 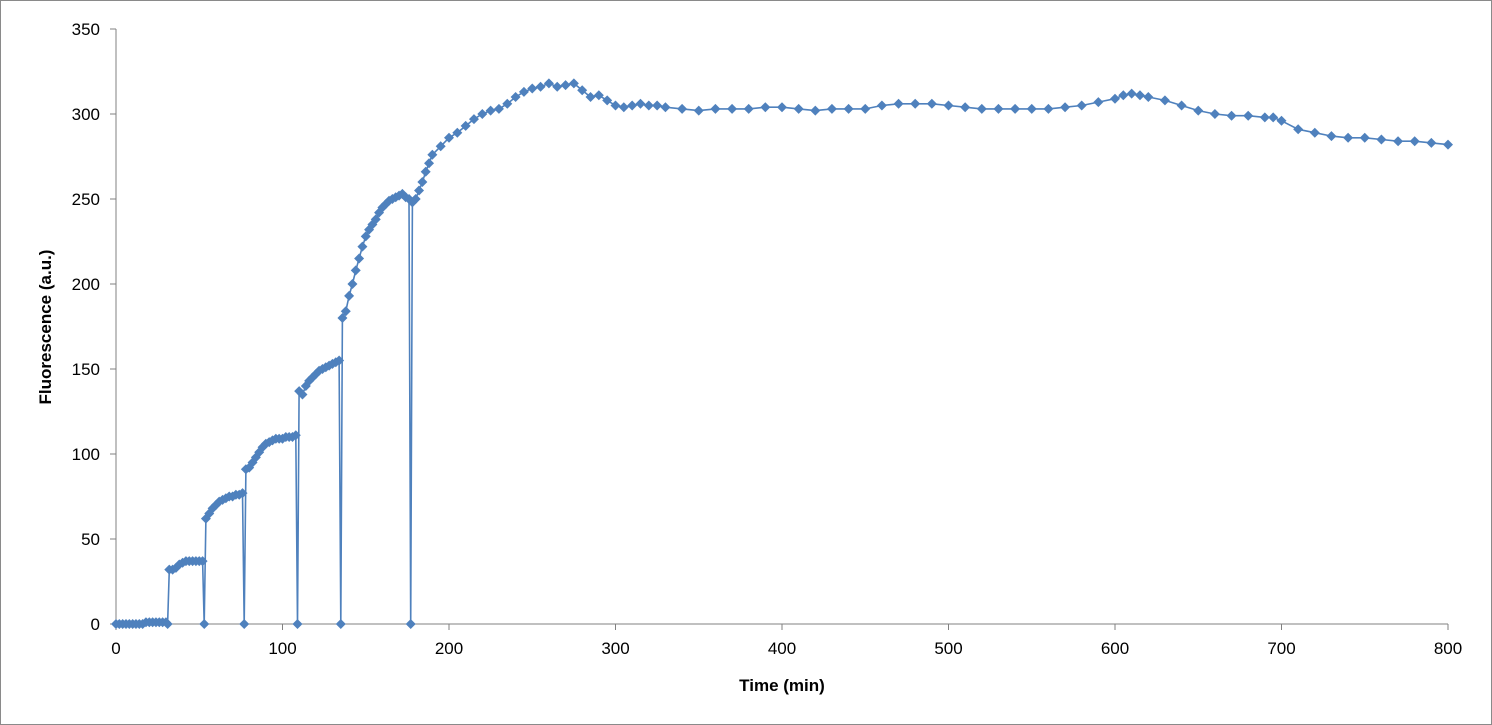 I want to click on y-axis-title: Fluorescence (a.u.), so click(x=45, y=327).